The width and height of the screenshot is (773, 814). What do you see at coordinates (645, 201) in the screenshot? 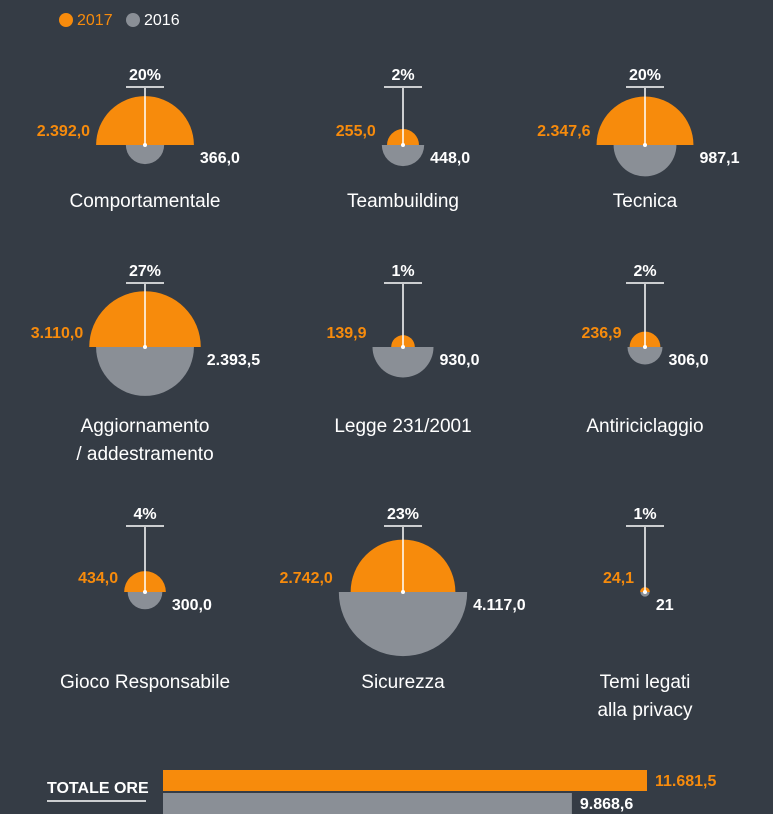
I see `category-label: Tecnica` at bounding box center [645, 201].